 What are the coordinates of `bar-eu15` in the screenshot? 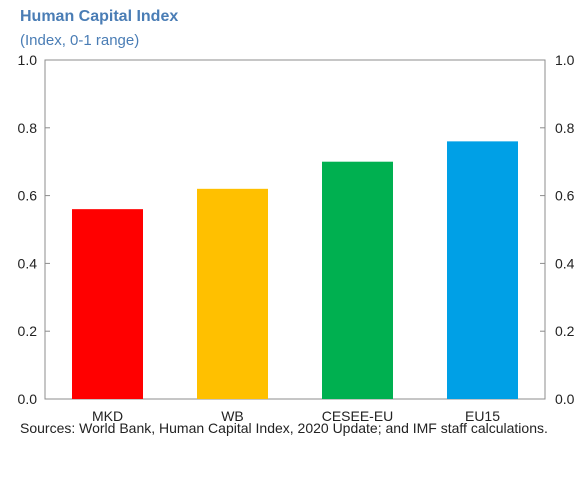 It's located at (482, 270).